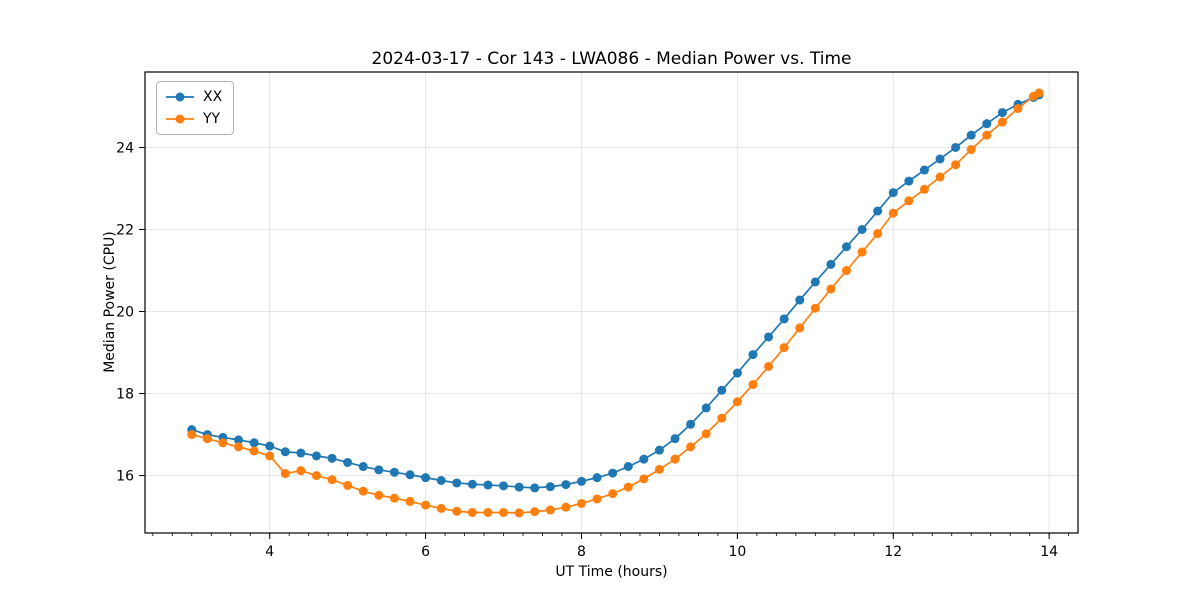 Image resolution: width=1200 pixels, height=600 pixels. What do you see at coordinates (1049, 552) in the screenshot?
I see `x-tick-label: 14` at bounding box center [1049, 552].